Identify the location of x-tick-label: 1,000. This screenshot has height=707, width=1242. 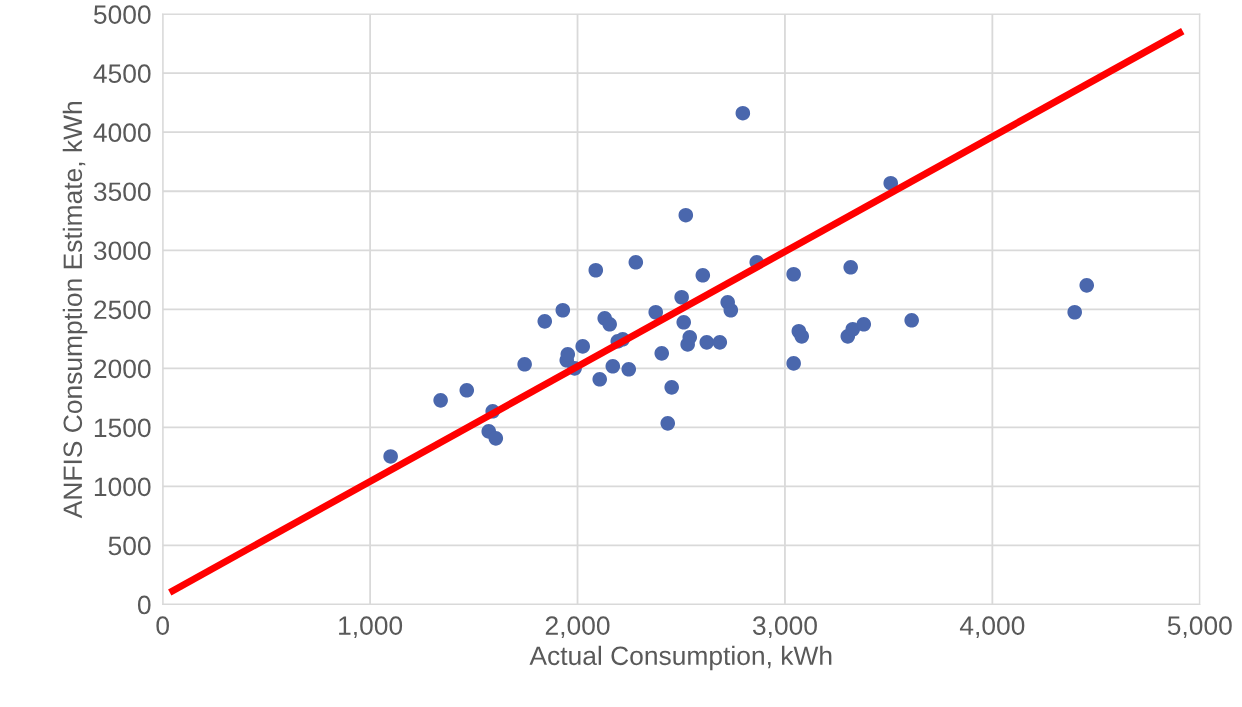
(371, 627).